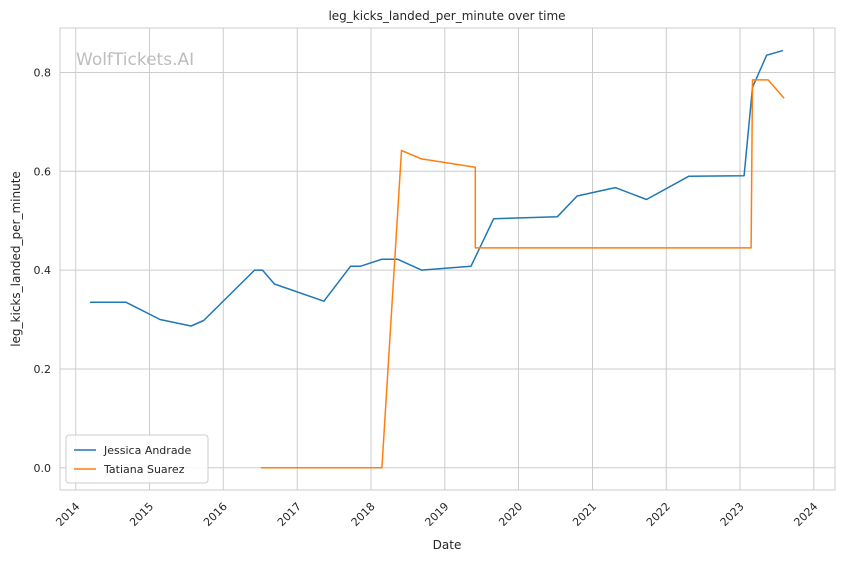 This screenshot has height=561, width=855. What do you see at coordinates (43, 468) in the screenshot?
I see `y-tick-label: 0.0` at bounding box center [43, 468].